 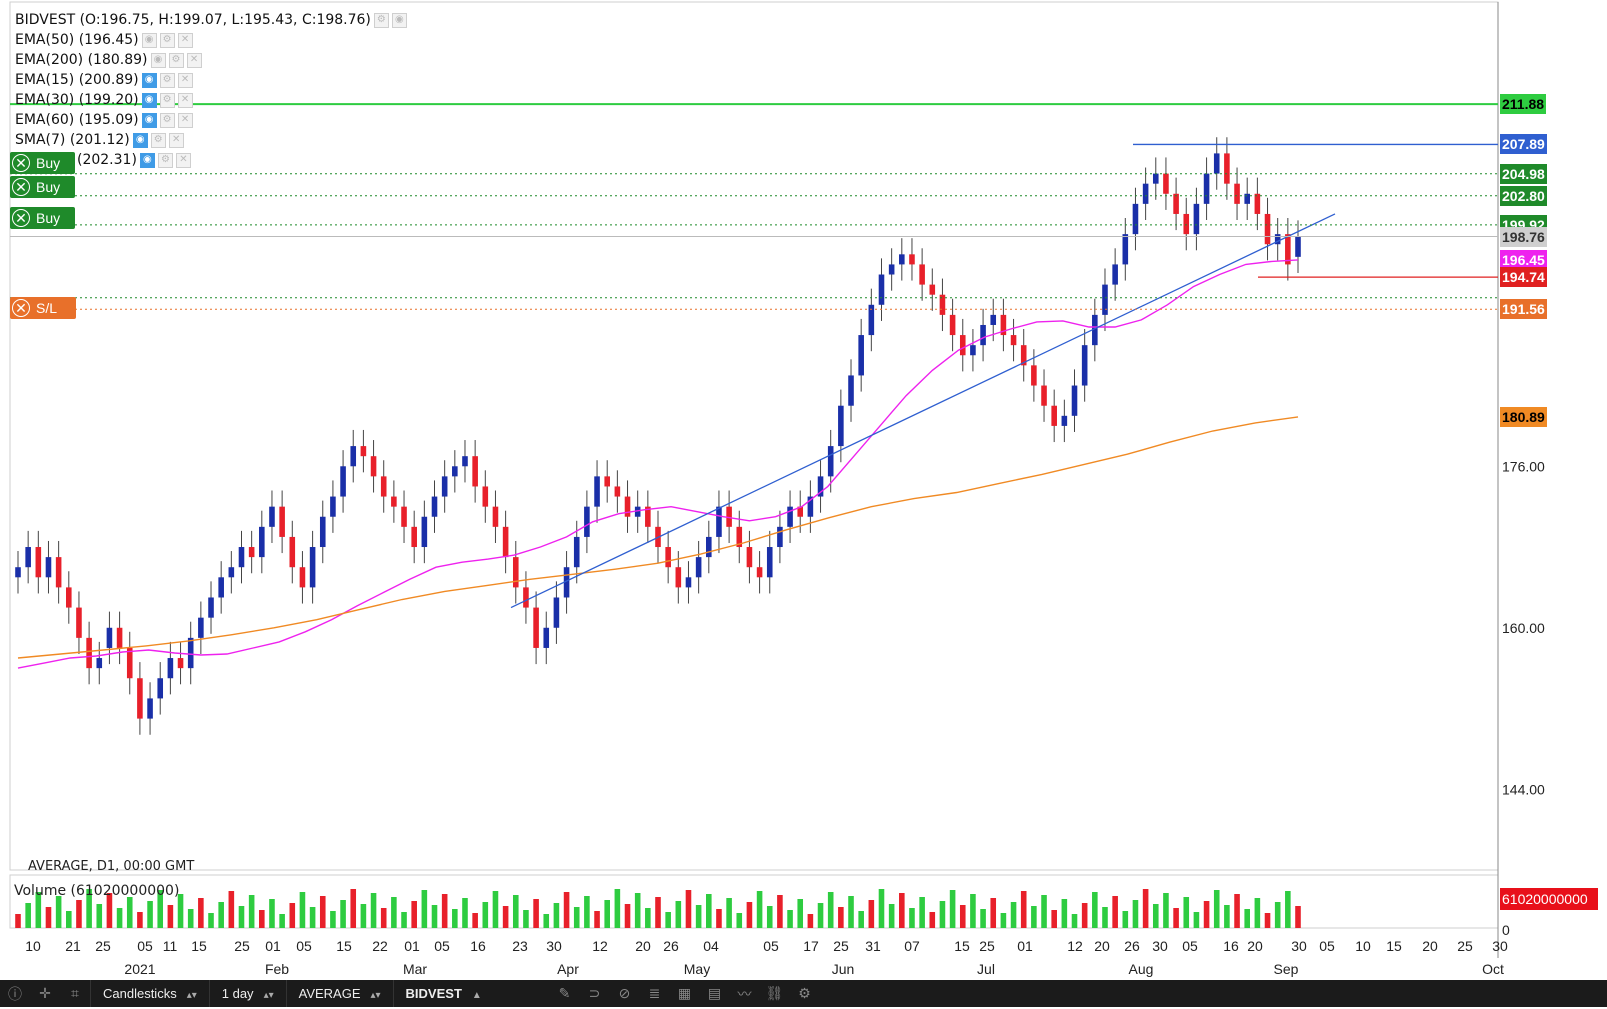 What do you see at coordinates (643, 946) in the screenshot?
I see `x-tick-label: 20` at bounding box center [643, 946].